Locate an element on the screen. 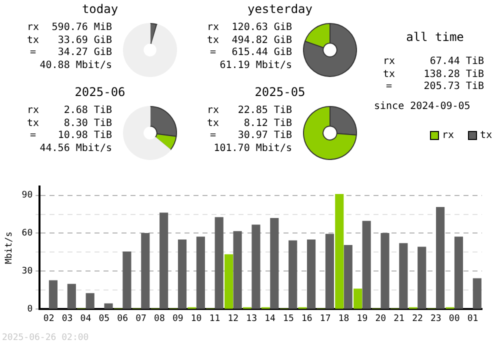 The width and height of the screenshot is (500, 348). chart-title: 2025-06 is located at coordinates (100, 92).